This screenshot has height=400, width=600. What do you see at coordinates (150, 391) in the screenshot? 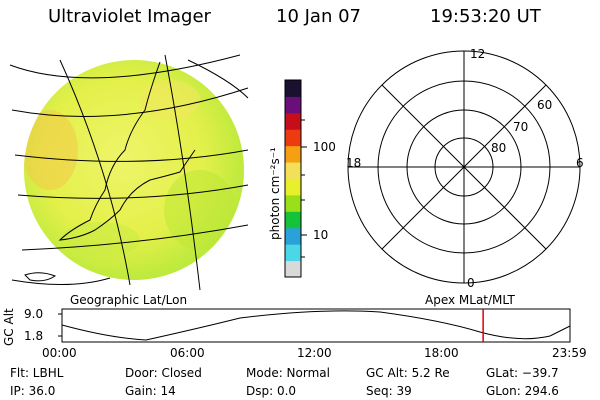
I see `gain-info: Gain: 14` at bounding box center [150, 391].